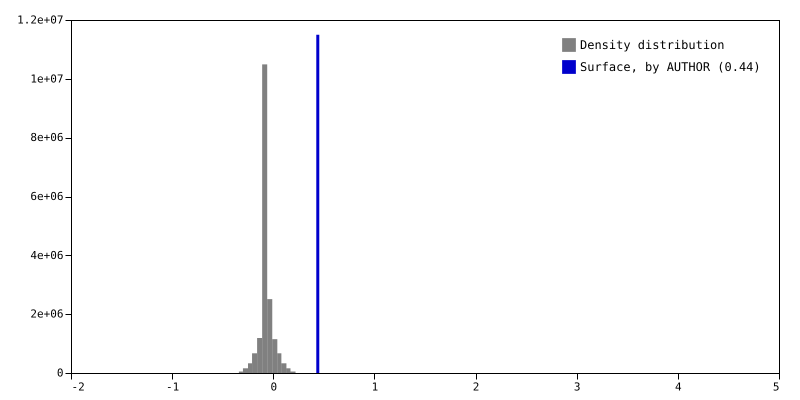 This screenshot has height=400, width=800. I want to click on y-tick-label: 0, so click(60, 373).